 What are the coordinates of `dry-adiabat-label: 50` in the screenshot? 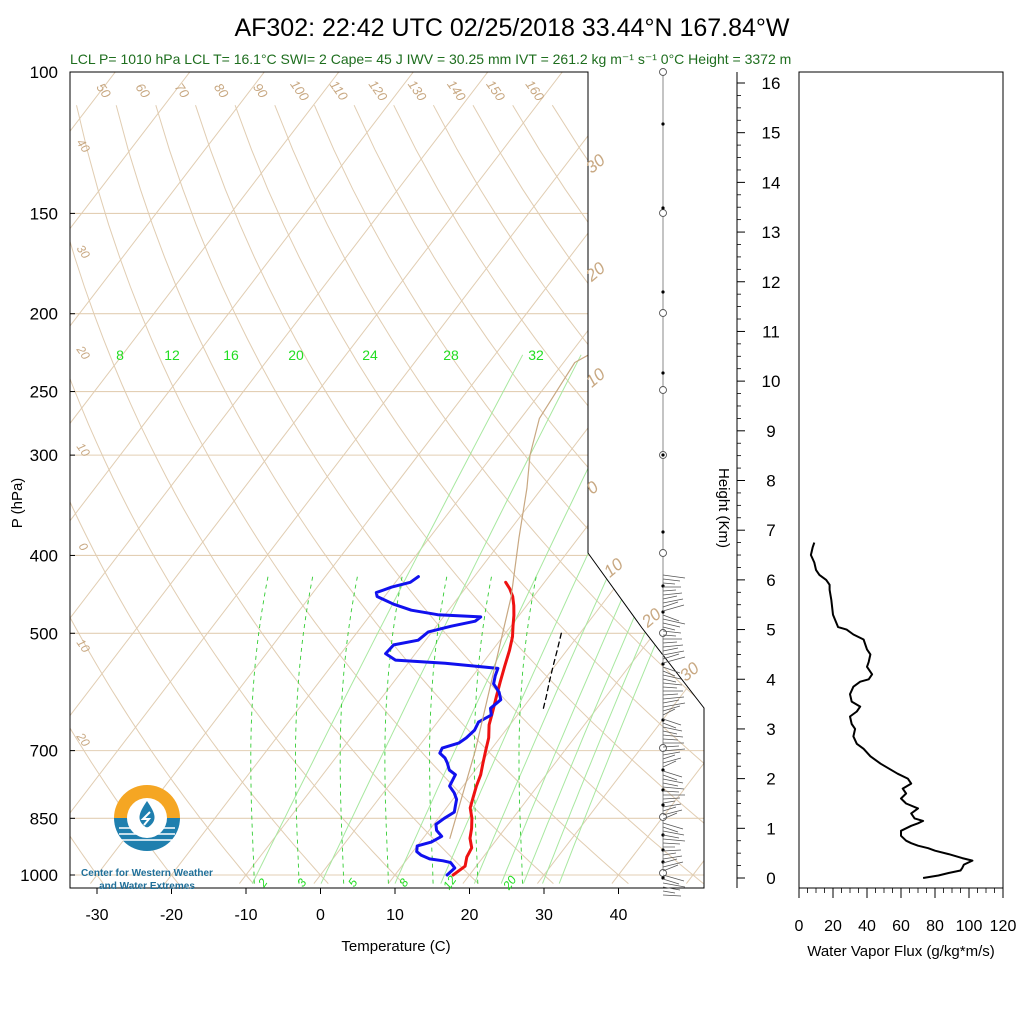 It's located at (103, 90).